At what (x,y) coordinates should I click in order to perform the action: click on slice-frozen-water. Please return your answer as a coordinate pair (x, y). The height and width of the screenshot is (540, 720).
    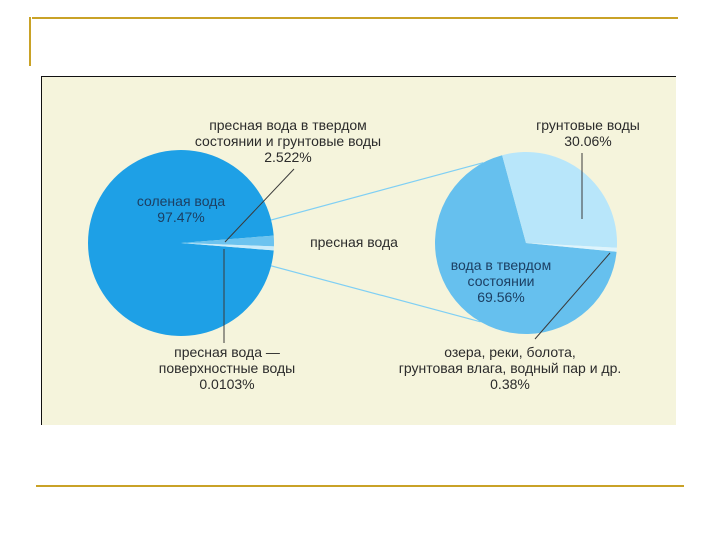
    Looking at the image, I should click on (526, 244).